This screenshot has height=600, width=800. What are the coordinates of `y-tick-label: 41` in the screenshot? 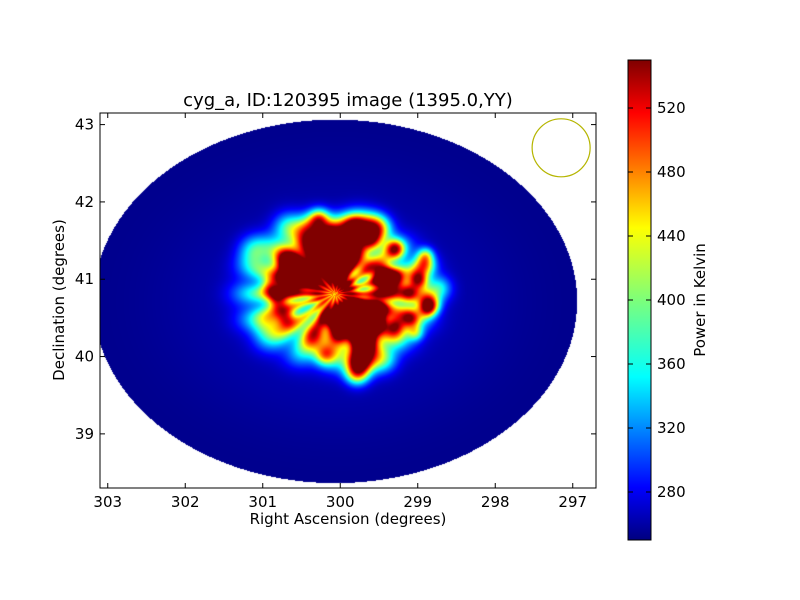 It's located at (84, 279).